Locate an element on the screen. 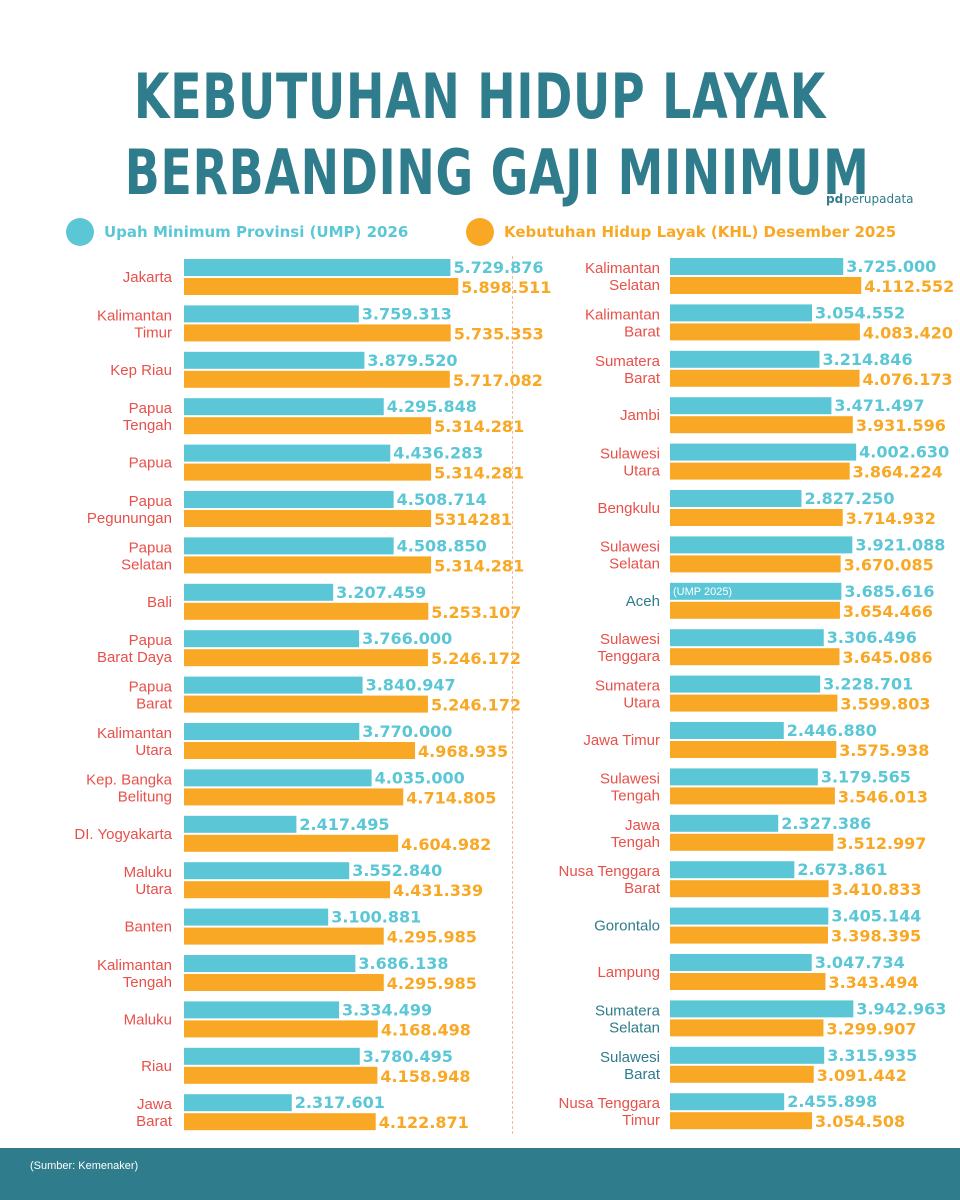  khl-value-label: 5.717.082 is located at coordinates (498, 380).